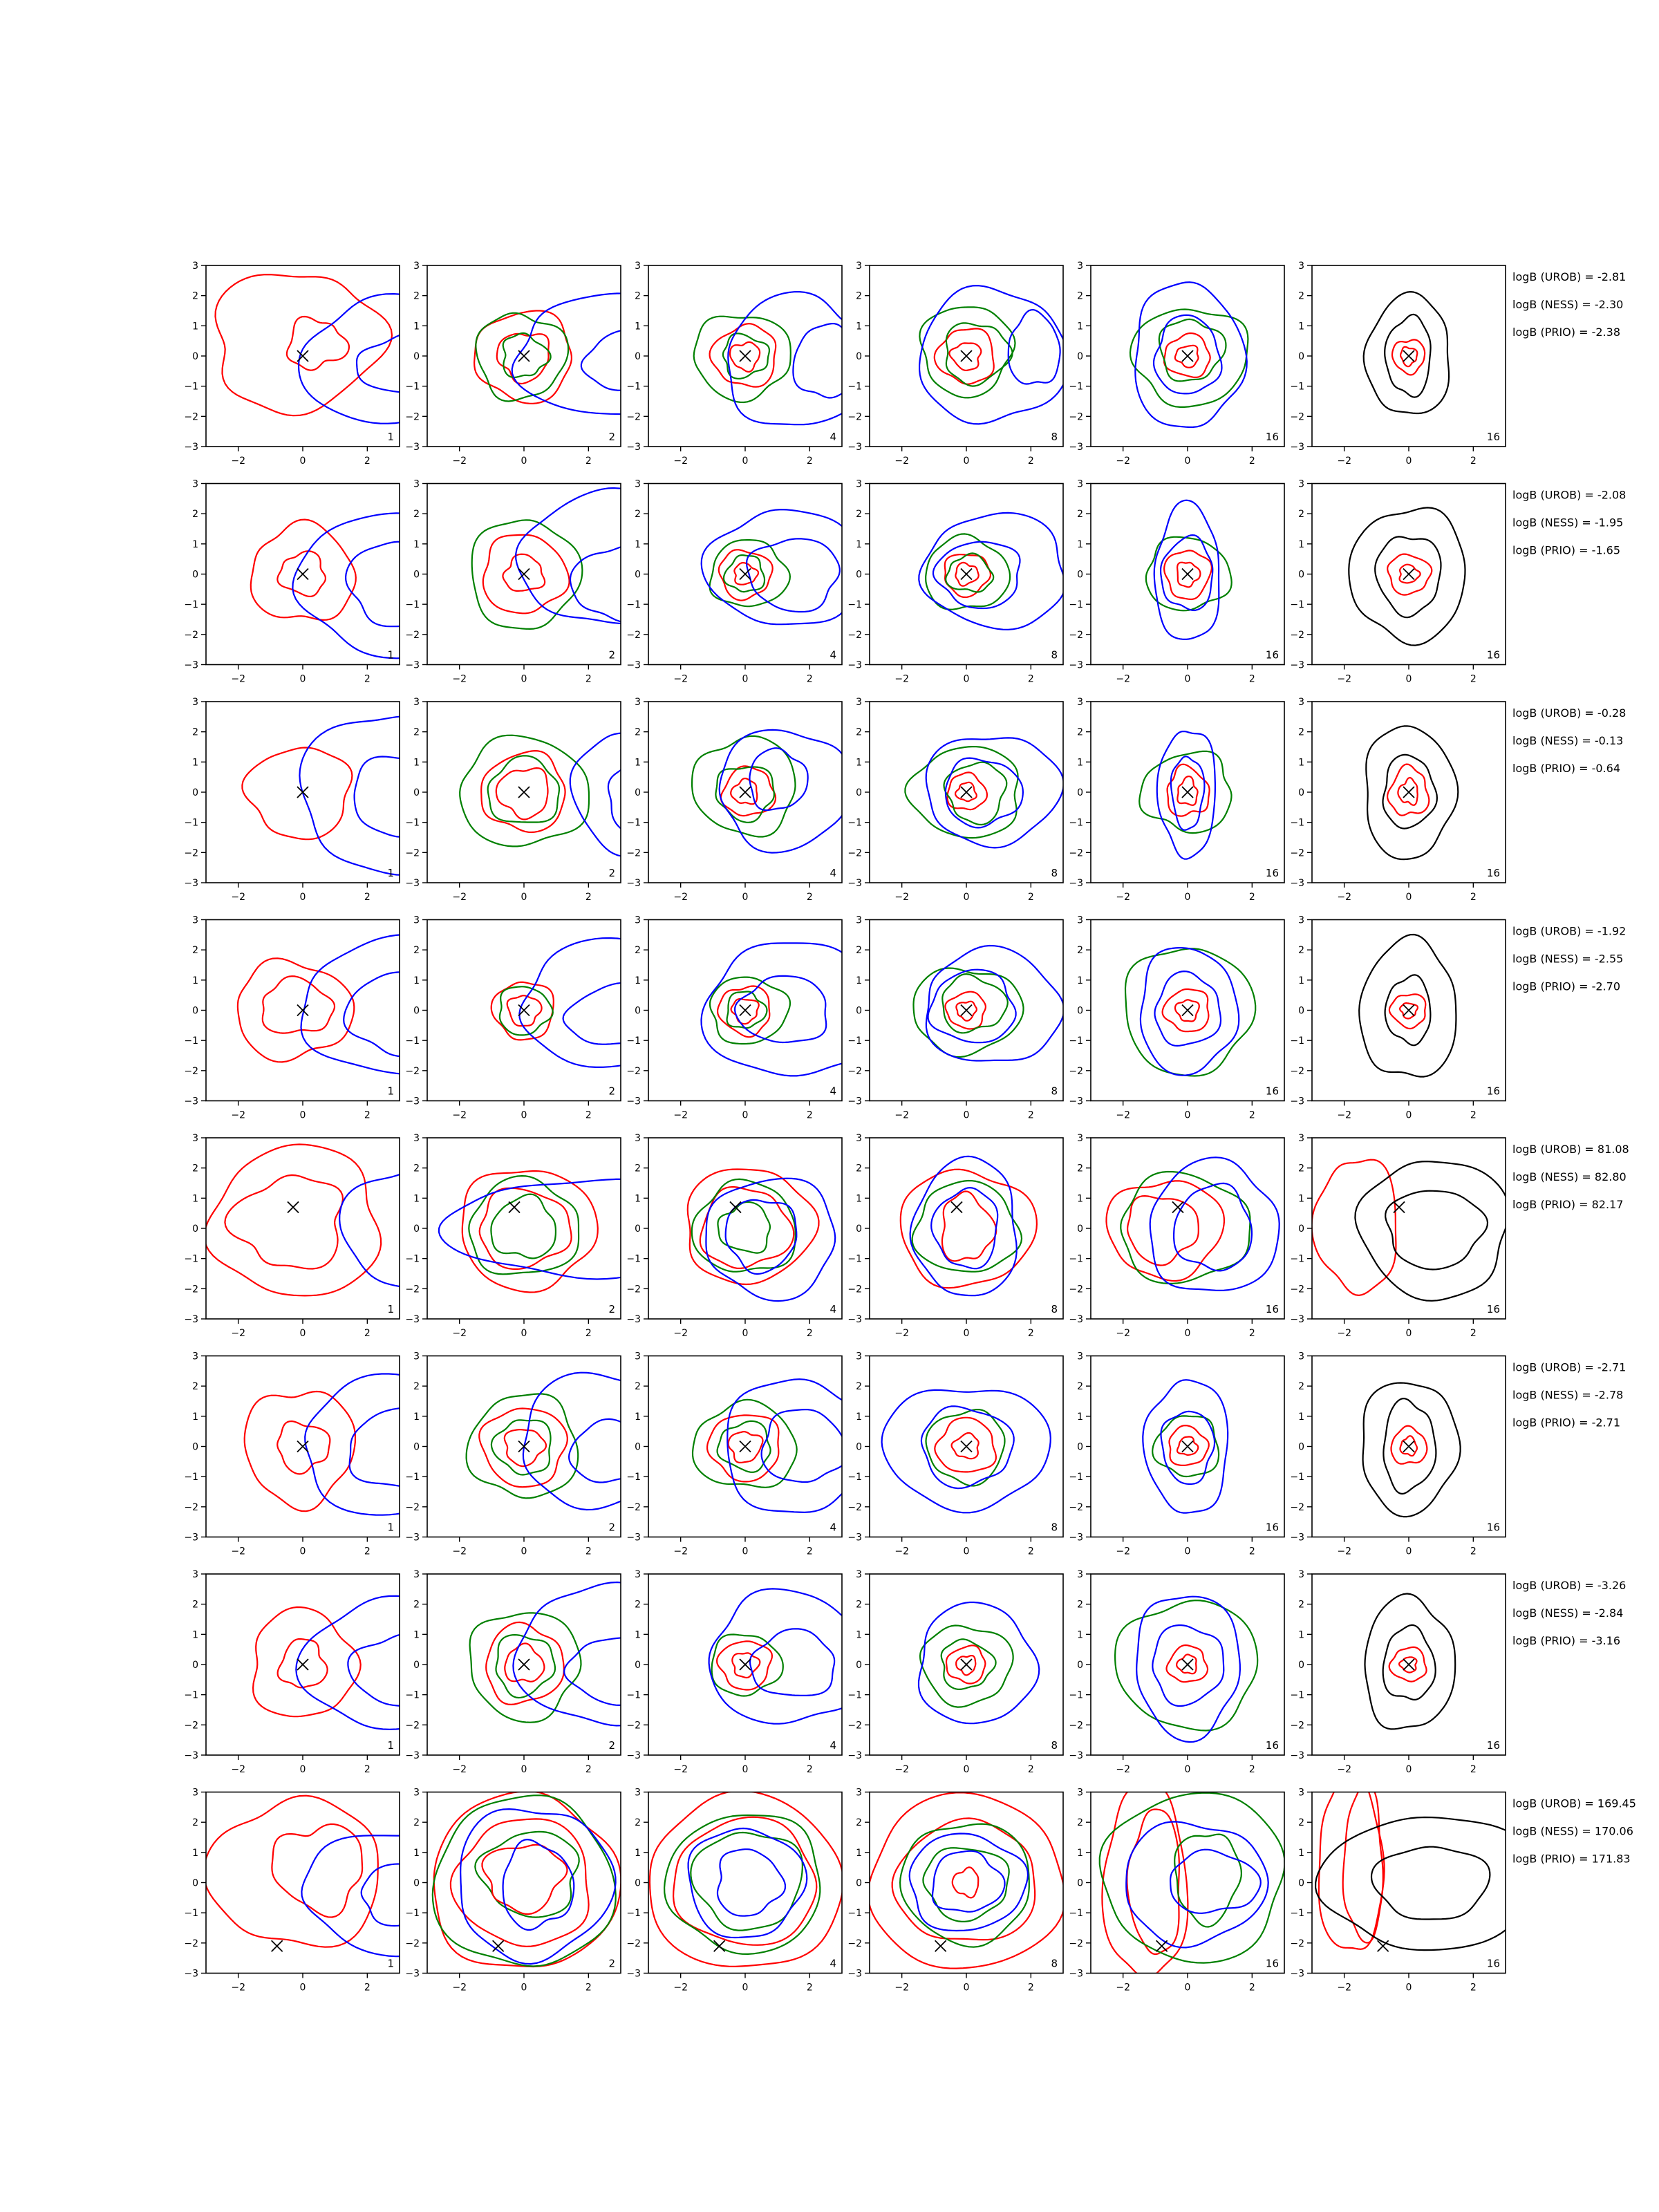 This screenshot has width=1659, height=2212. Describe the element at coordinates (1569, 713) in the screenshot. I see `logb-annotation: logB (UROB) = -0.28` at that location.